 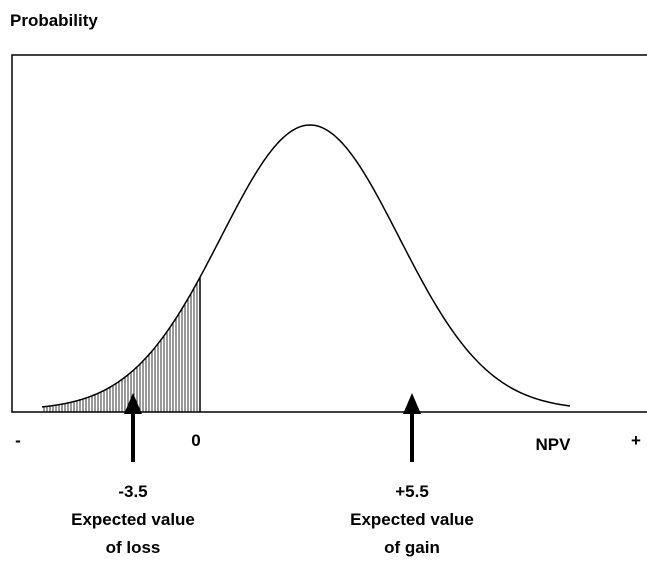 What do you see at coordinates (133, 519) in the screenshot?
I see `loss-caption: Expected value` at bounding box center [133, 519].